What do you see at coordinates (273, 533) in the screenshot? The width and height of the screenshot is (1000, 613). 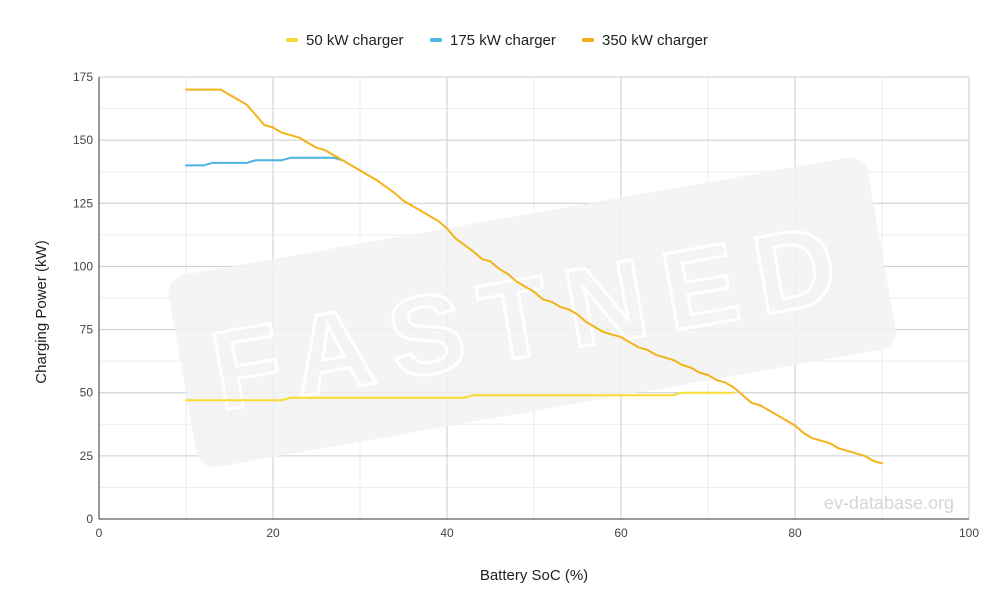 I see `x-tick-label: 20` at bounding box center [273, 533].